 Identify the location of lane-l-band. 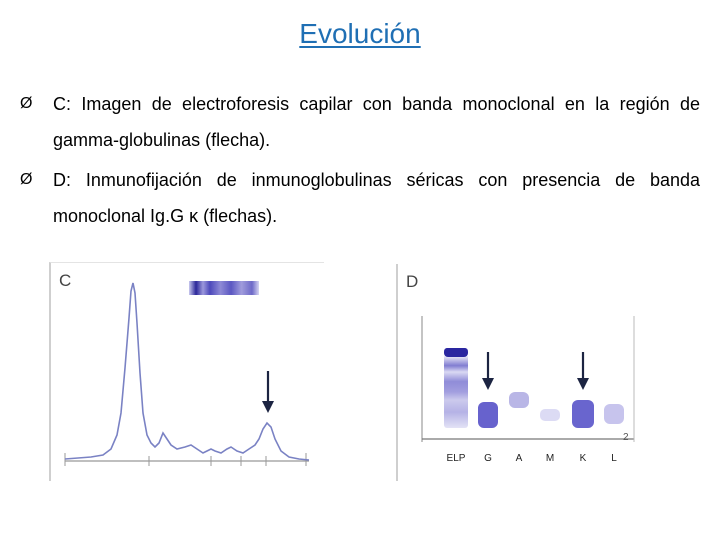
(614, 414).